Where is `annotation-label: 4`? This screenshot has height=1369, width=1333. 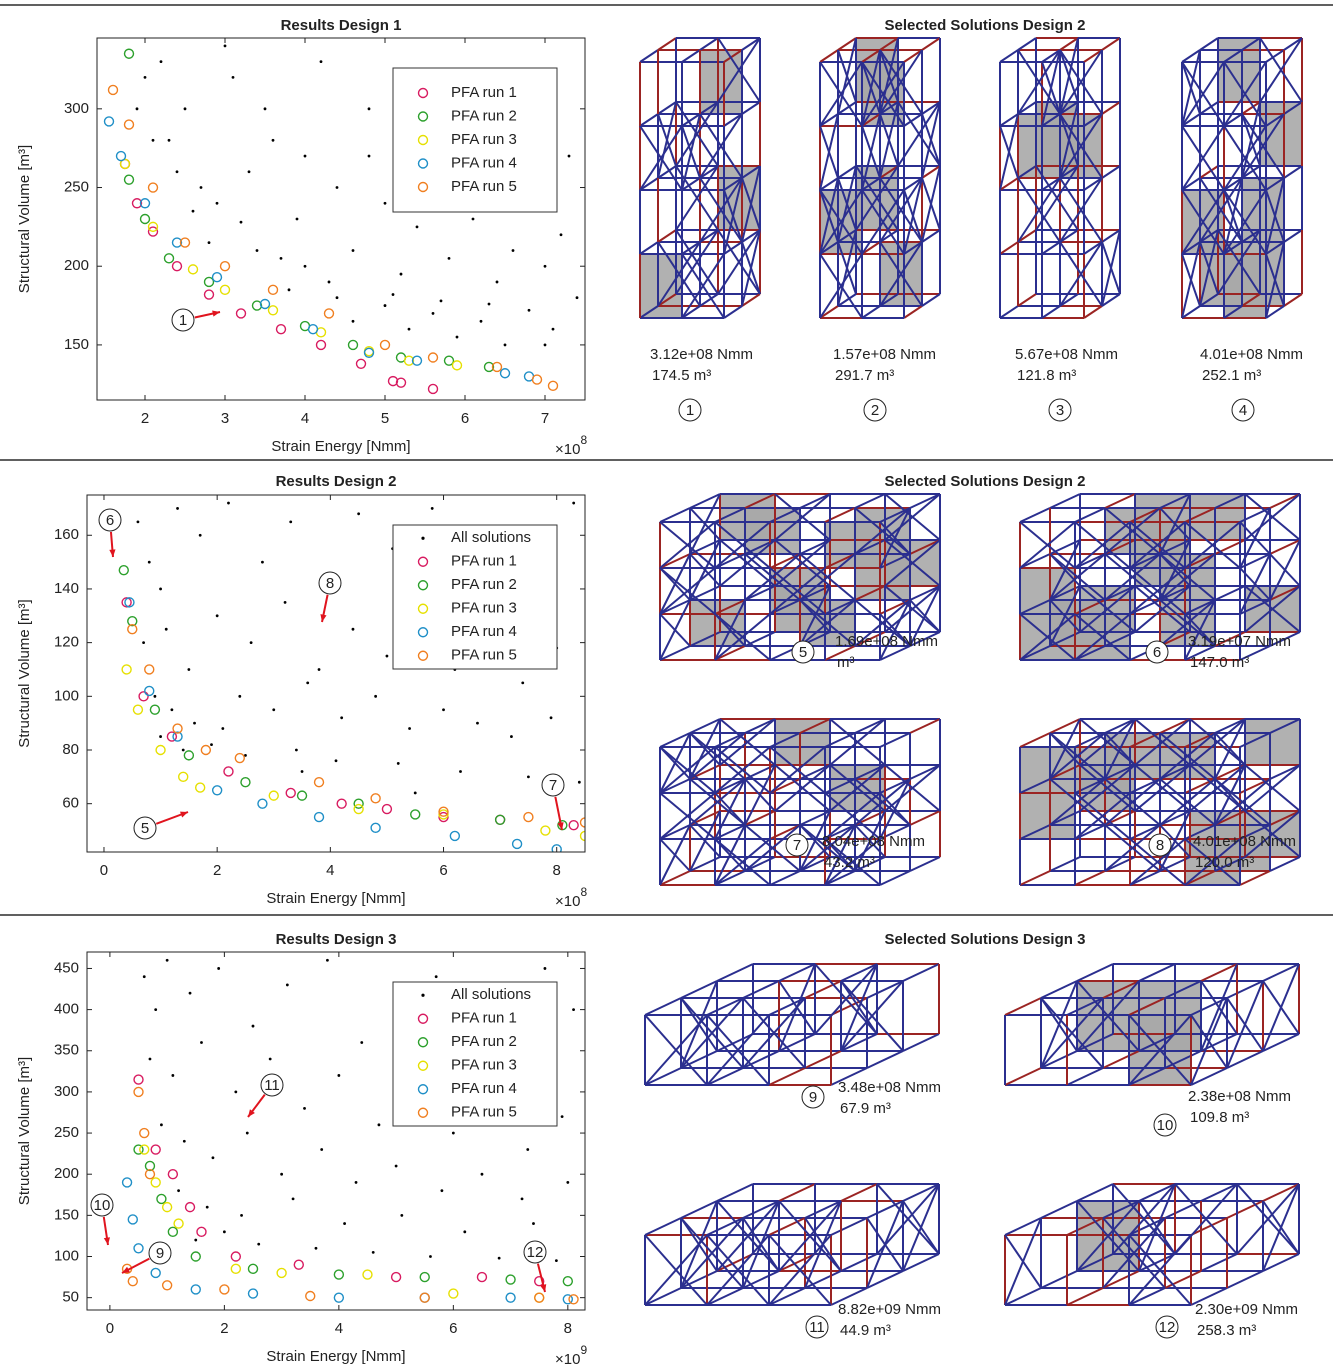
annotation-label: 4 is located at coordinates (1243, 410).